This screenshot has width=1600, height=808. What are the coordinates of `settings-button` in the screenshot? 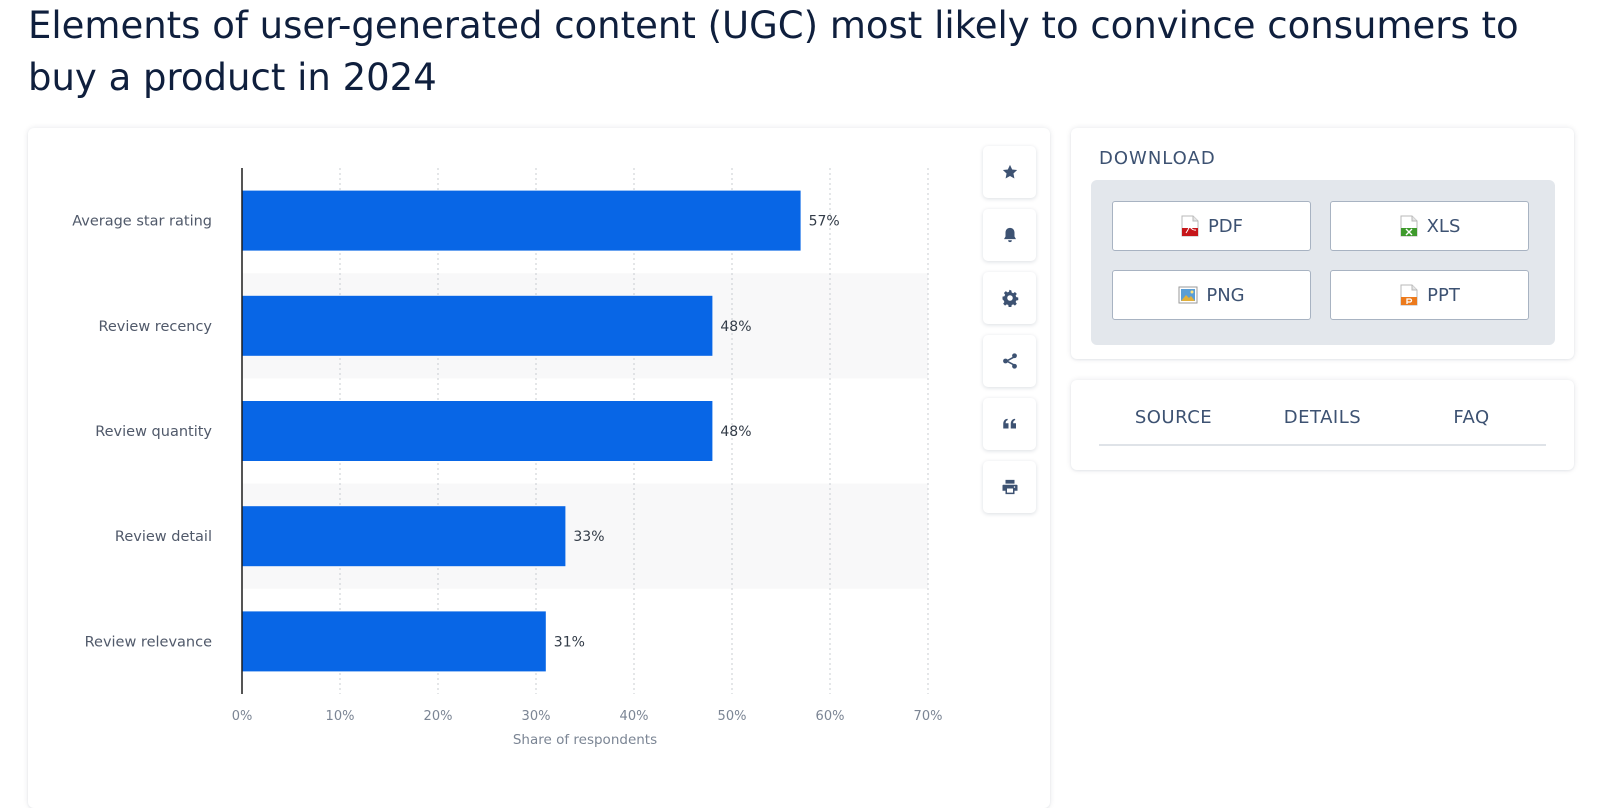 It's located at (1009, 298).